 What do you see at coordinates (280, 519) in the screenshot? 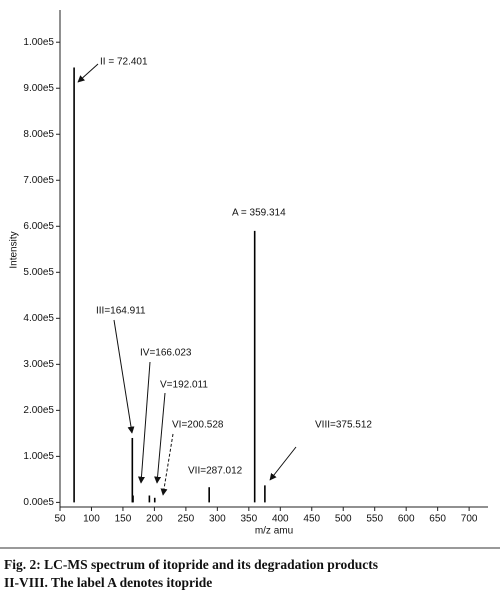
I see `x-tick-label: 400` at bounding box center [280, 519].